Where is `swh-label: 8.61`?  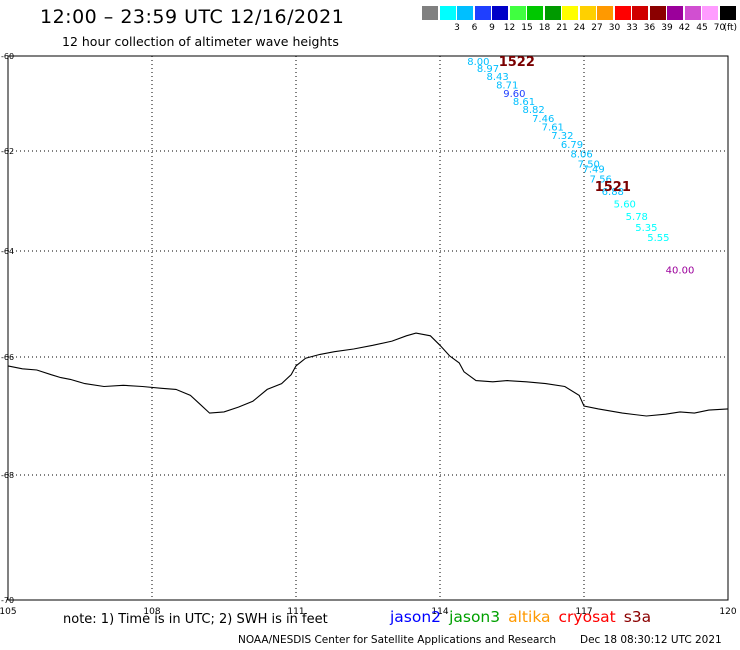
swh-label: 8.61 is located at coordinates (524, 102).